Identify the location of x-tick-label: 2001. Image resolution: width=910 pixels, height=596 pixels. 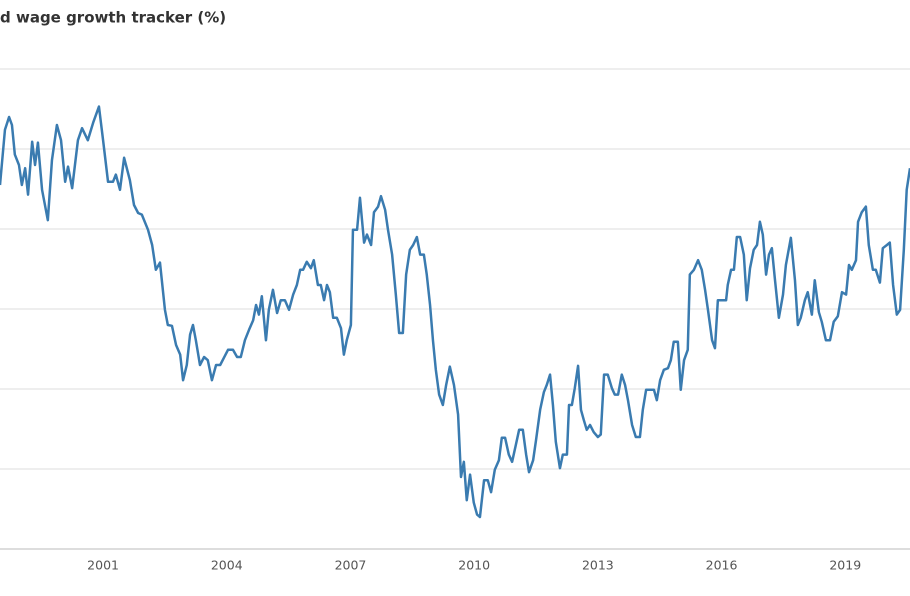
(103, 565).